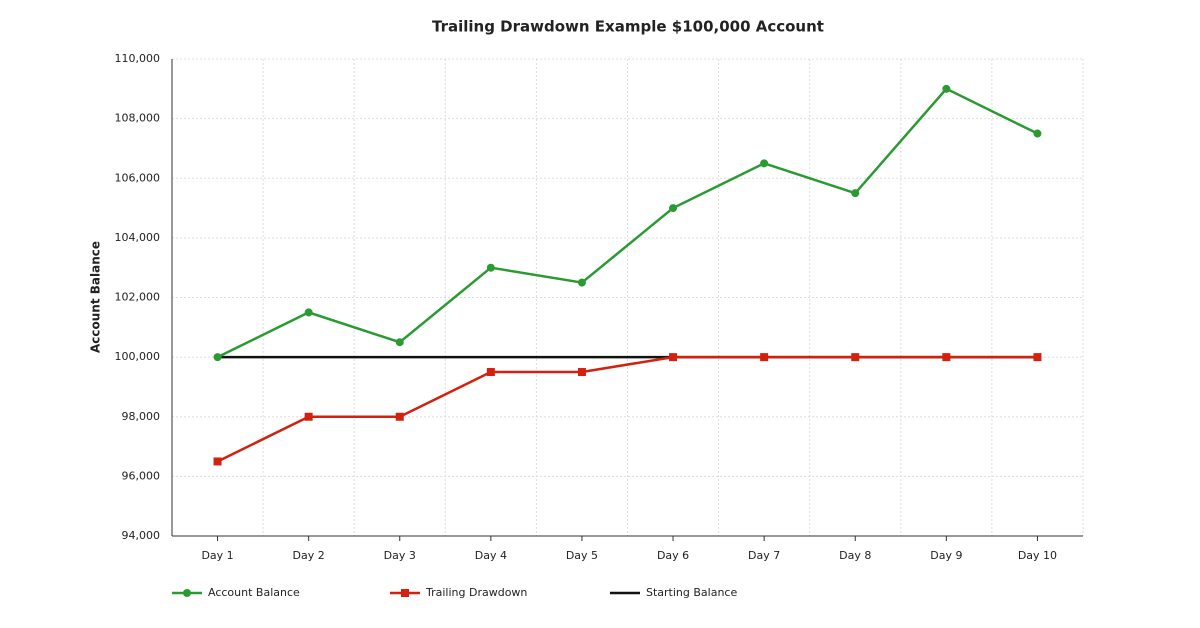 This screenshot has height=628, width=1200. What do you see at coordinates (309, 555) in the screenshot?
I see `x-tick-label: Day 2` at bounding box center [309, 555].